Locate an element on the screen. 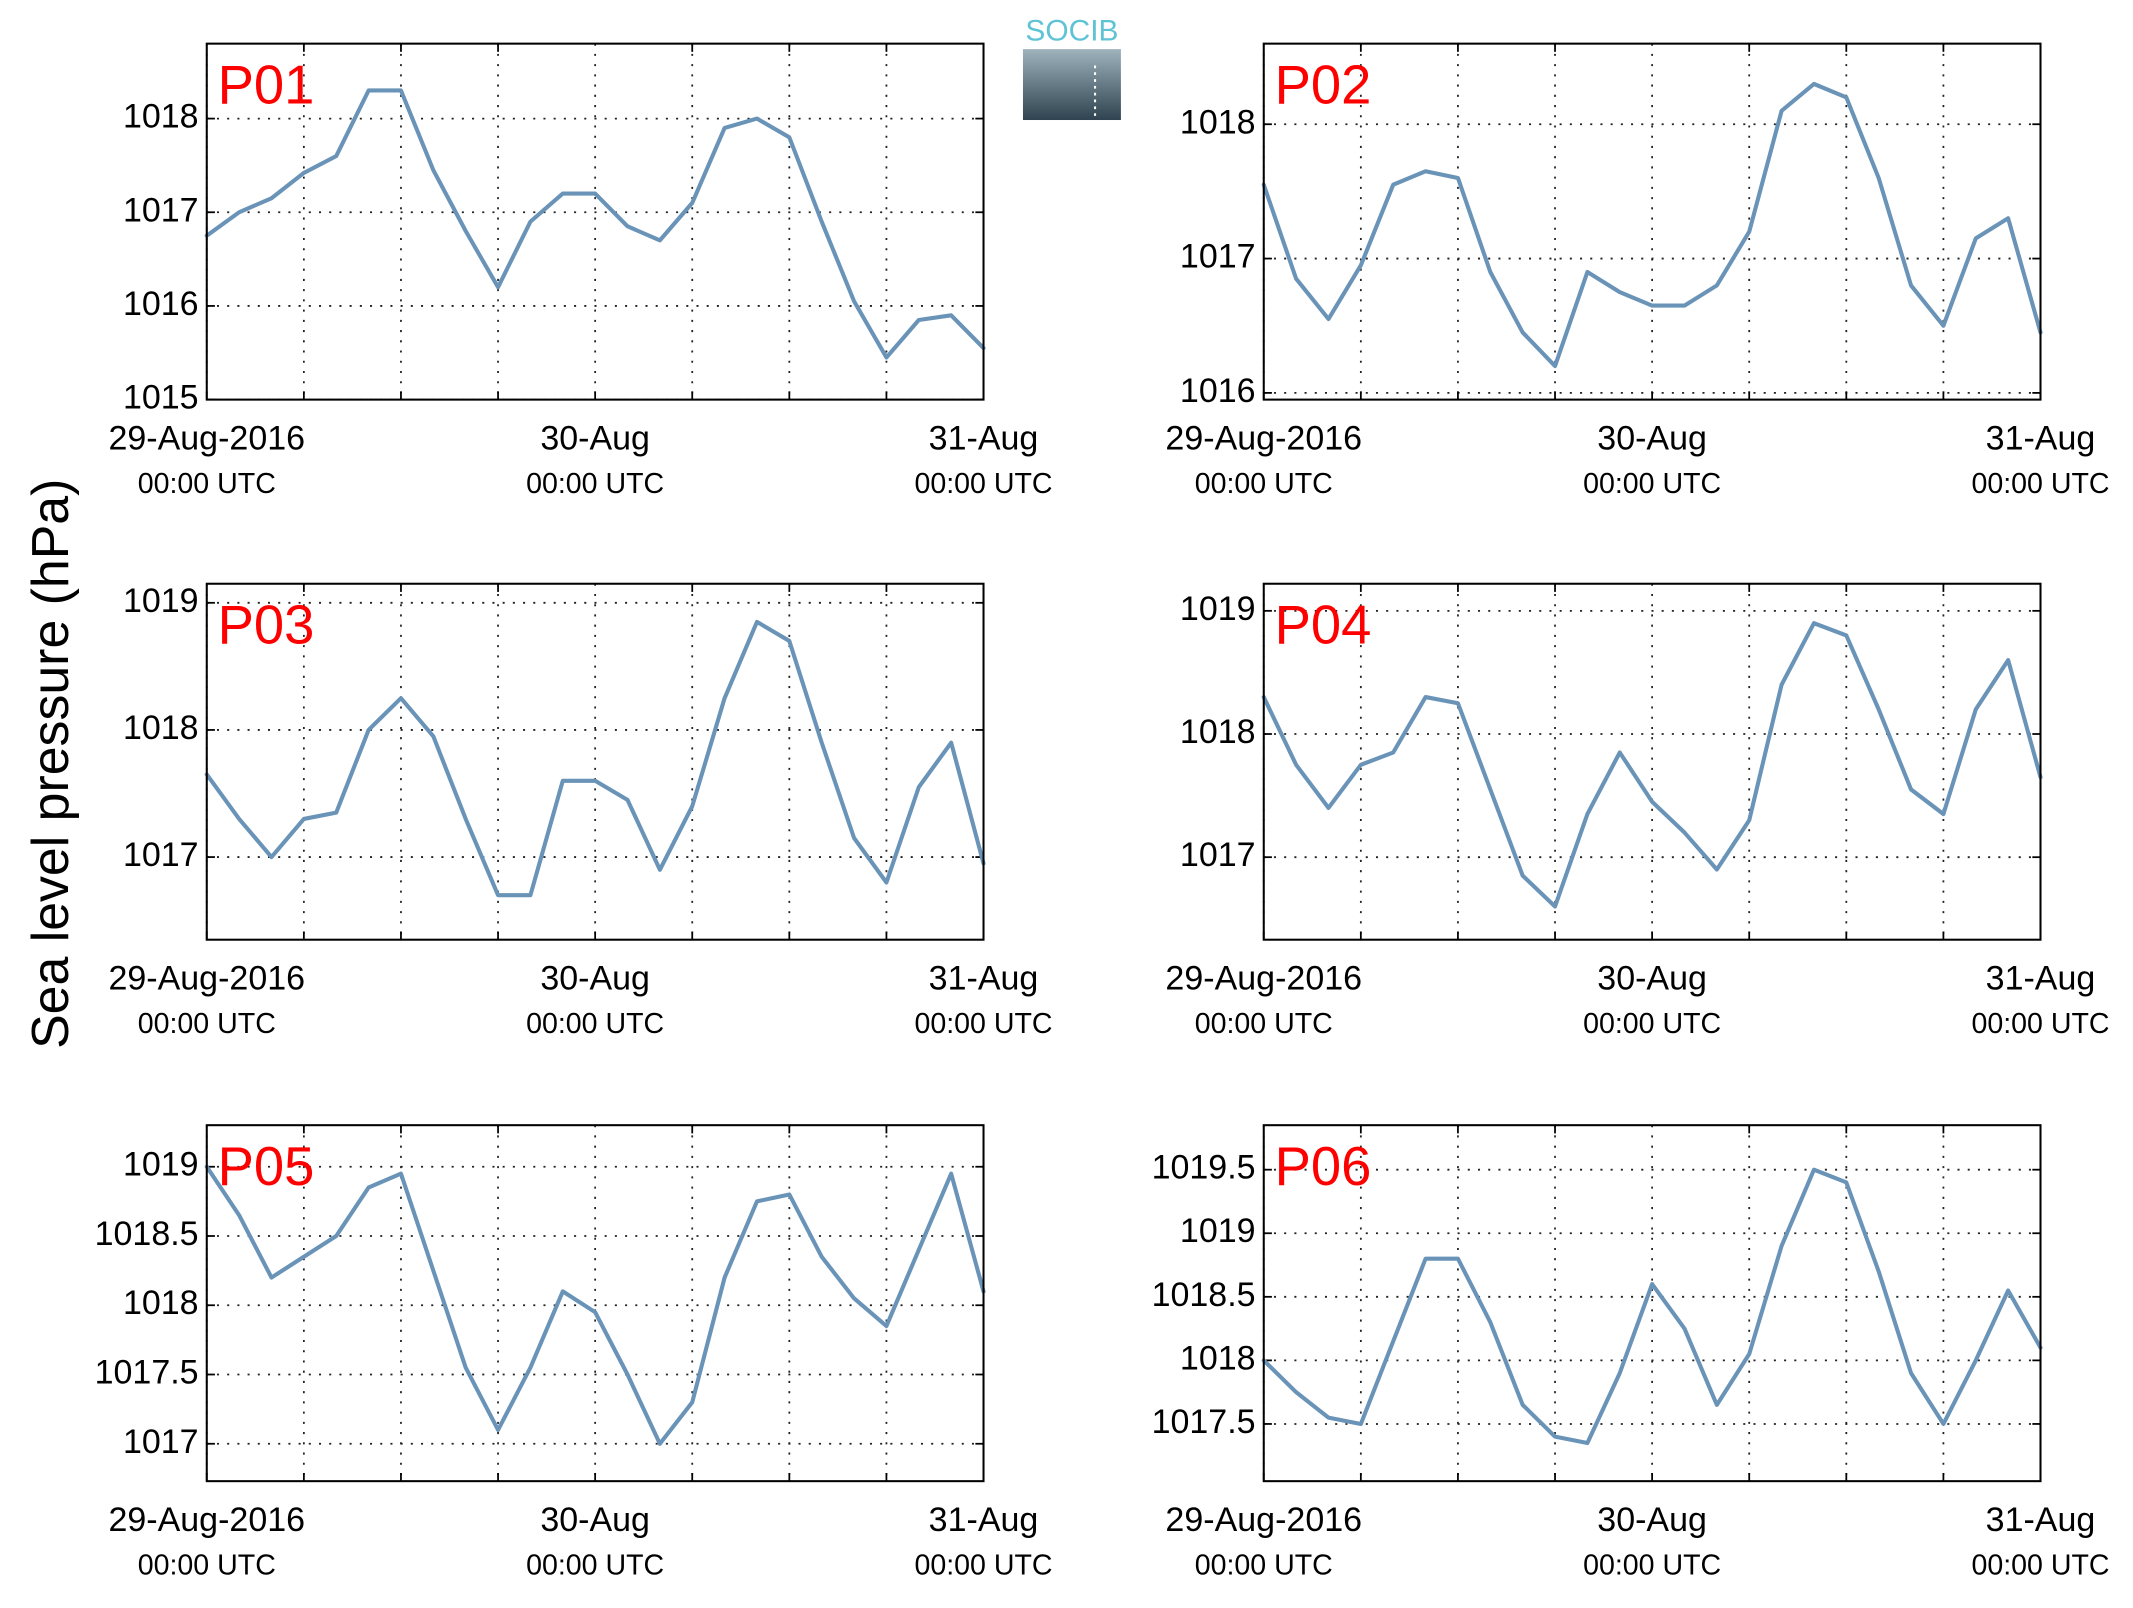 The image size is (2133, 1608). logo: SOCIB is located at coordinates (1071, 68).